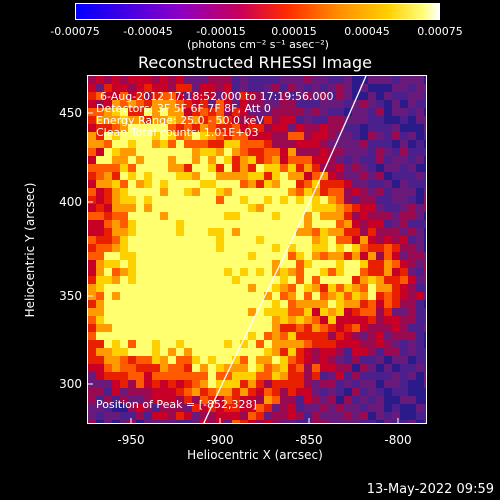  I want to click on y-axis-label: Heliocentric Y (arcsec), so click(30, 250).